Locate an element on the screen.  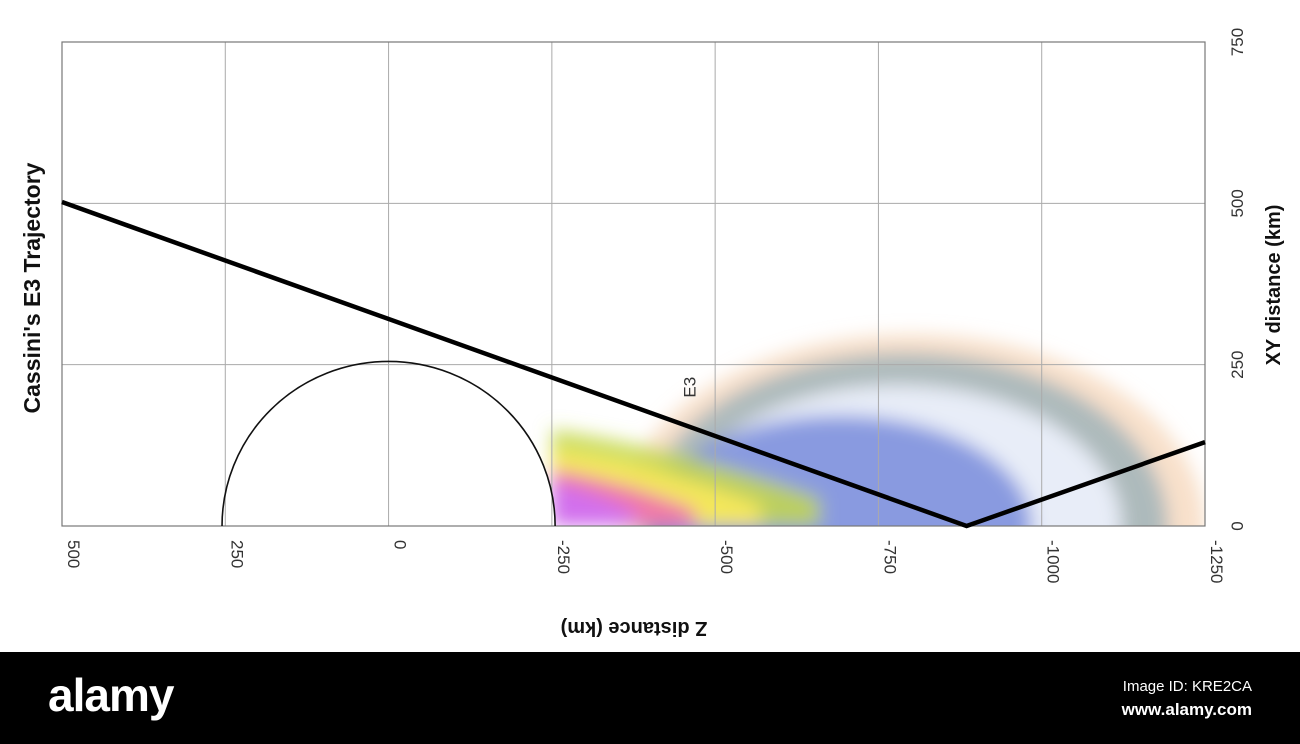
y-axis-ticks: 0 250 500 750 is located at coordinates (1237, 279).